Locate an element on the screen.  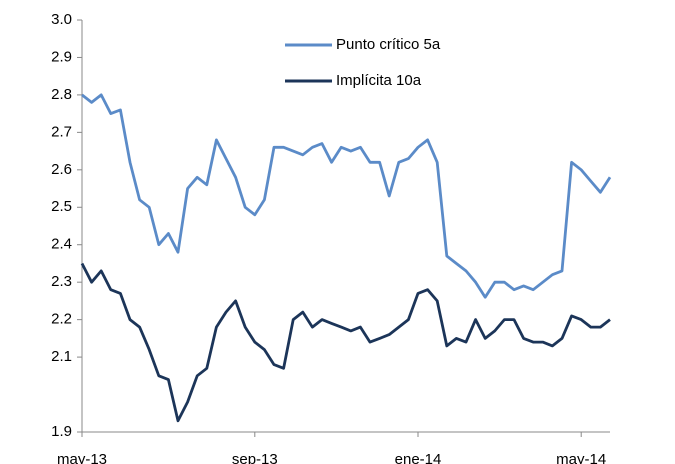
y-tick-label: 2.1 is located at coordinates (61, 356).